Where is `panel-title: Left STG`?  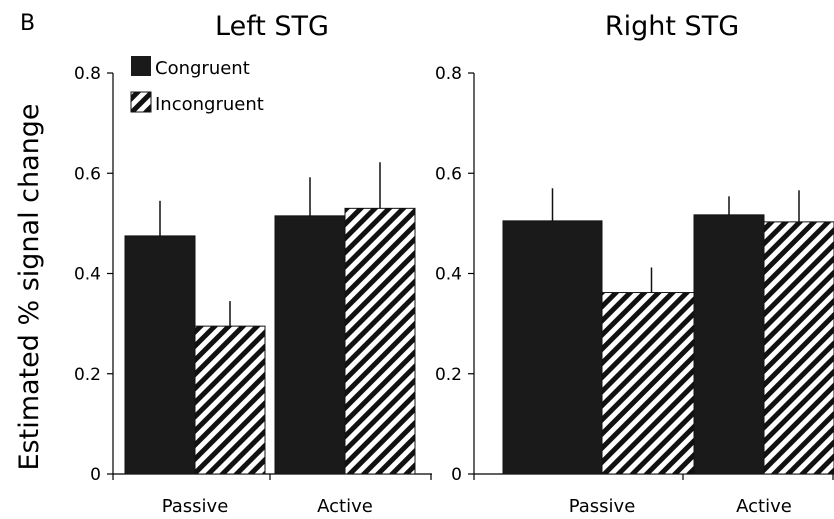 panel-title: Left STG is located at coordinates (272, 26).